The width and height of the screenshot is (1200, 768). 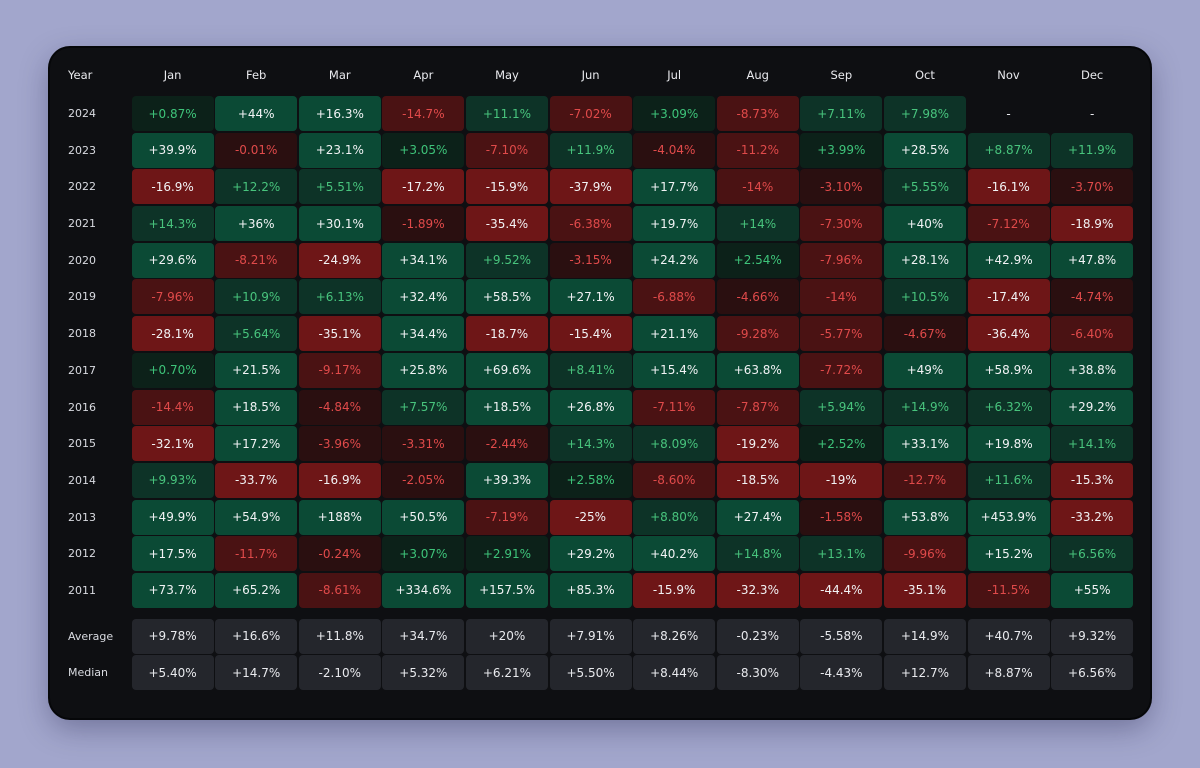 What do you see at coordinates (590, 673) in the screenshot?
I see `stat-cell: +5.50%` at bounding box center [590, 673].